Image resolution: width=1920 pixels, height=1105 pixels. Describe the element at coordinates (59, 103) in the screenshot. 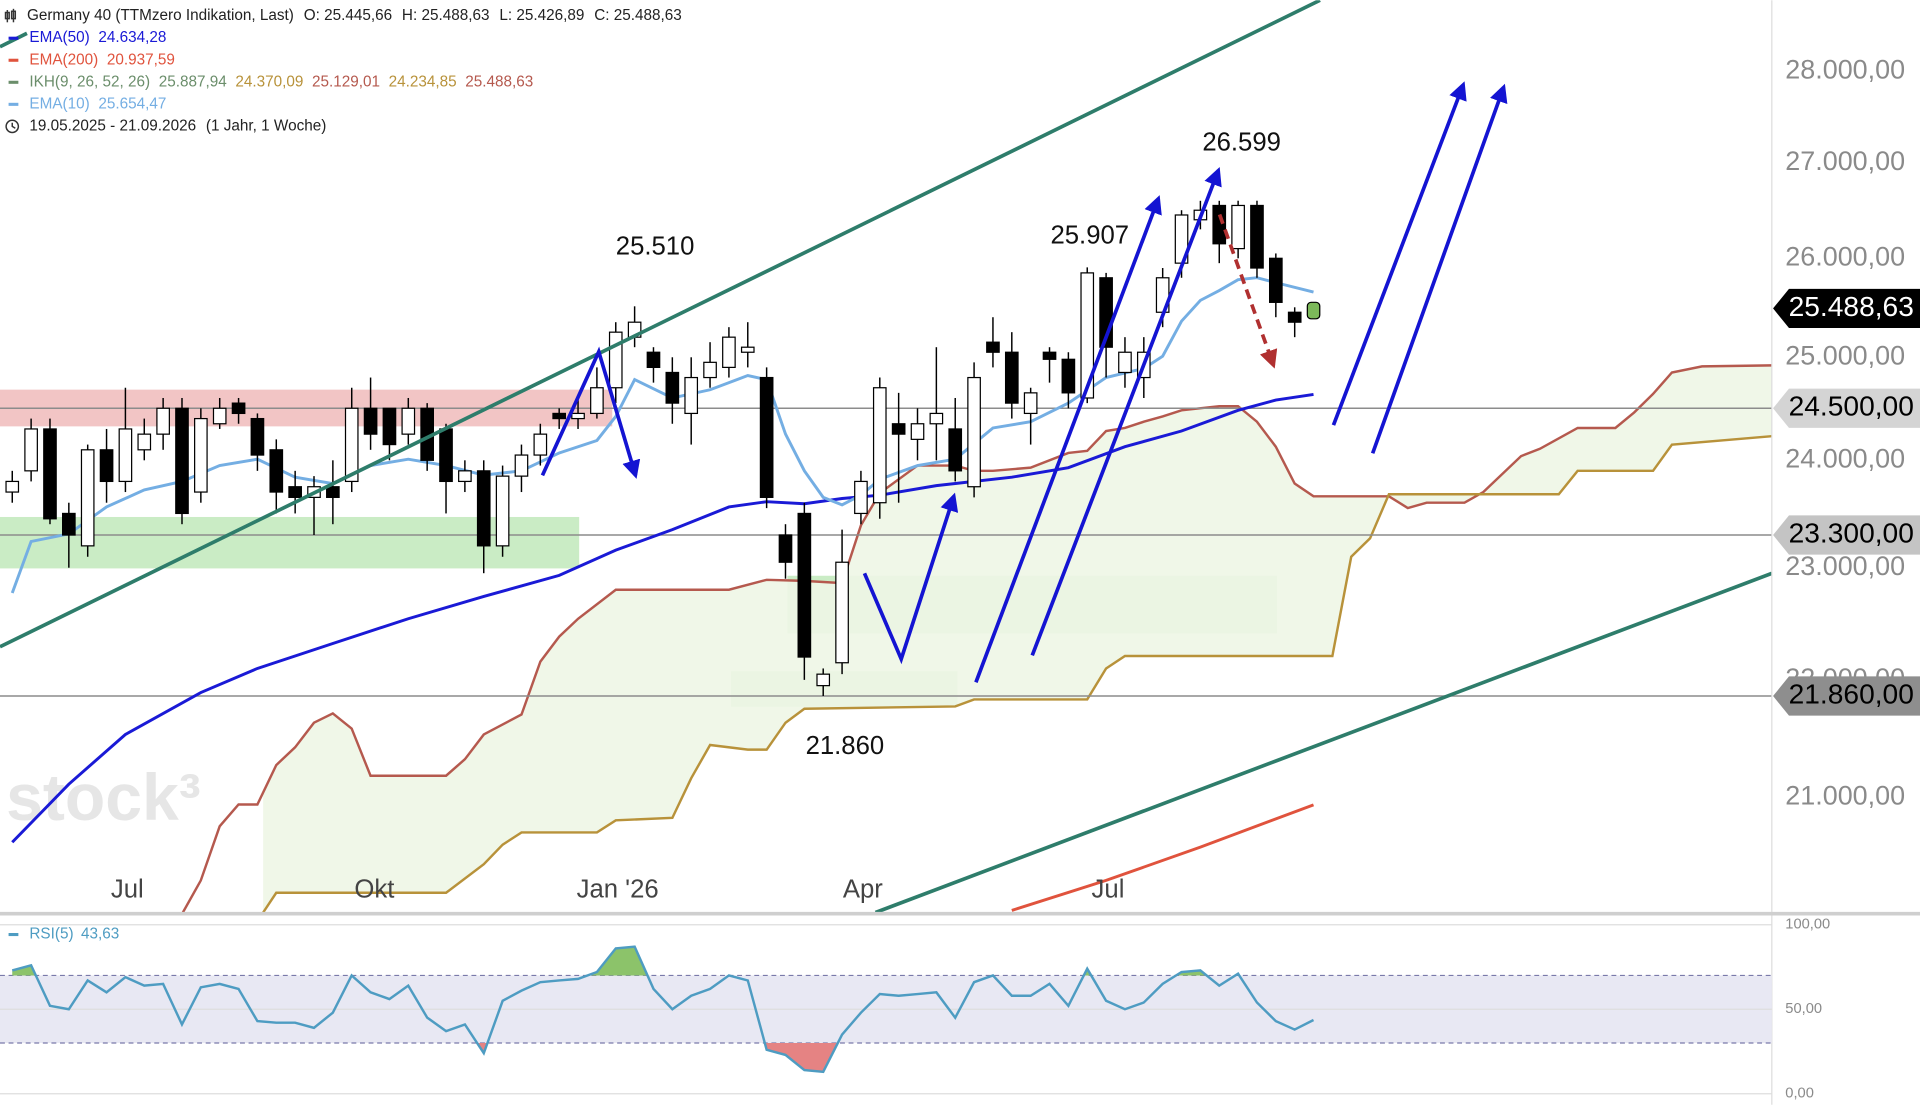

I see `legend-name: EMA(10)` at that location.